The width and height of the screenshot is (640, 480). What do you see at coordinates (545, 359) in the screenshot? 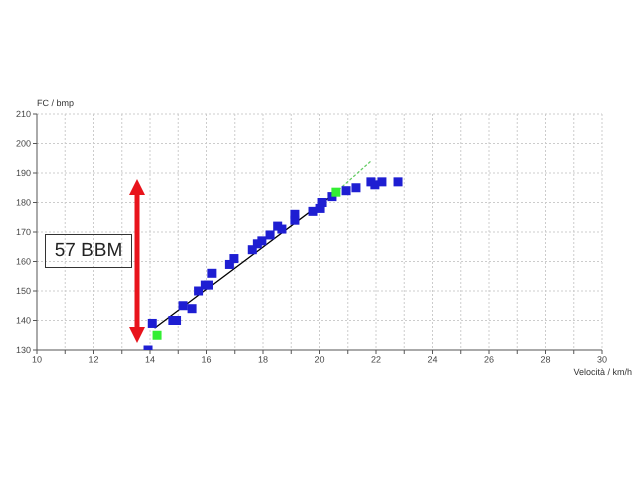
I see `x-tick-label: 28` at bounding box center [545, 359].